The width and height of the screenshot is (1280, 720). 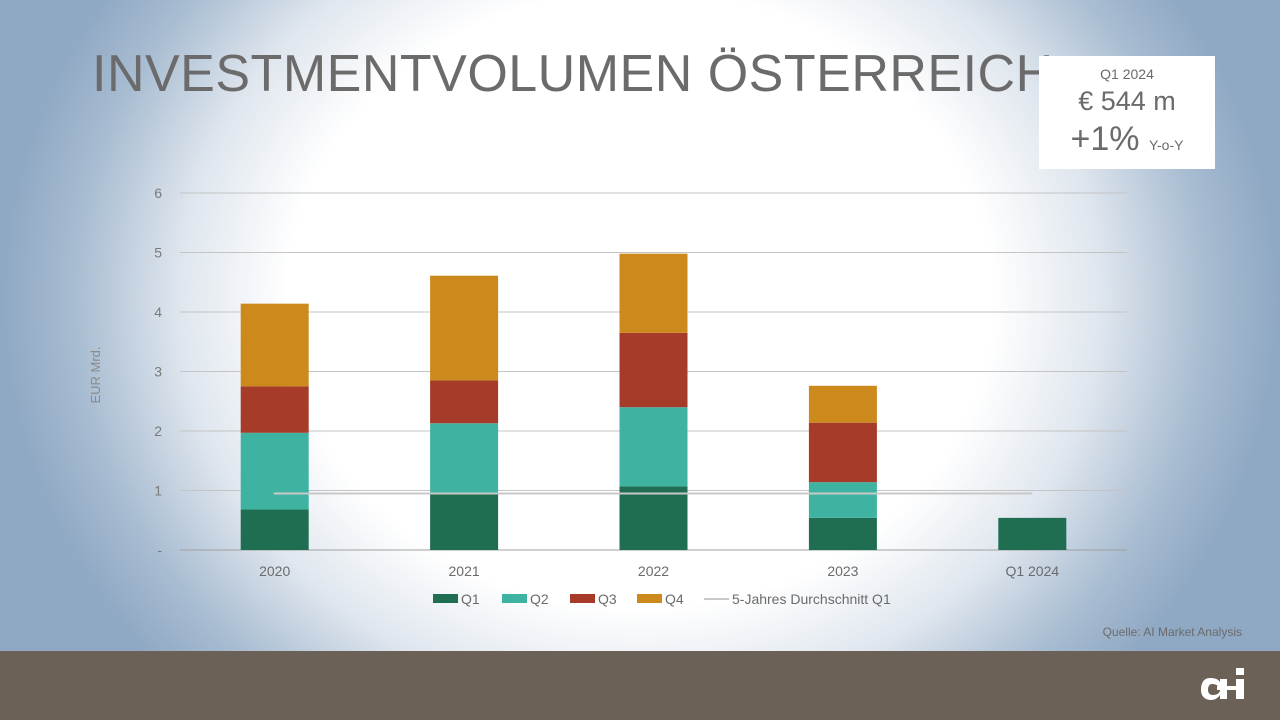 I want to click on footer-bar, so click(x=640, y=685).